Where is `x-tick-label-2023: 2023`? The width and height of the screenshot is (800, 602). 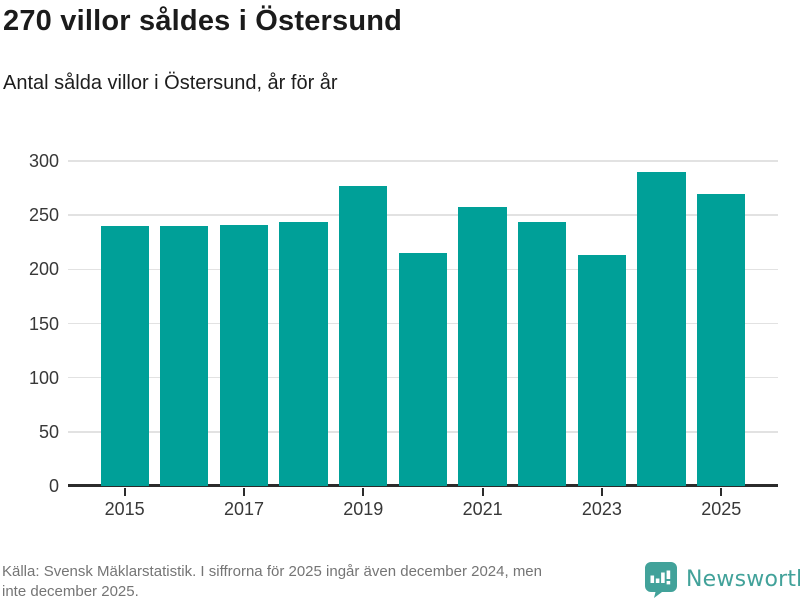
x-tick-label-2023: 2023 is located at coordinates (601, 509).